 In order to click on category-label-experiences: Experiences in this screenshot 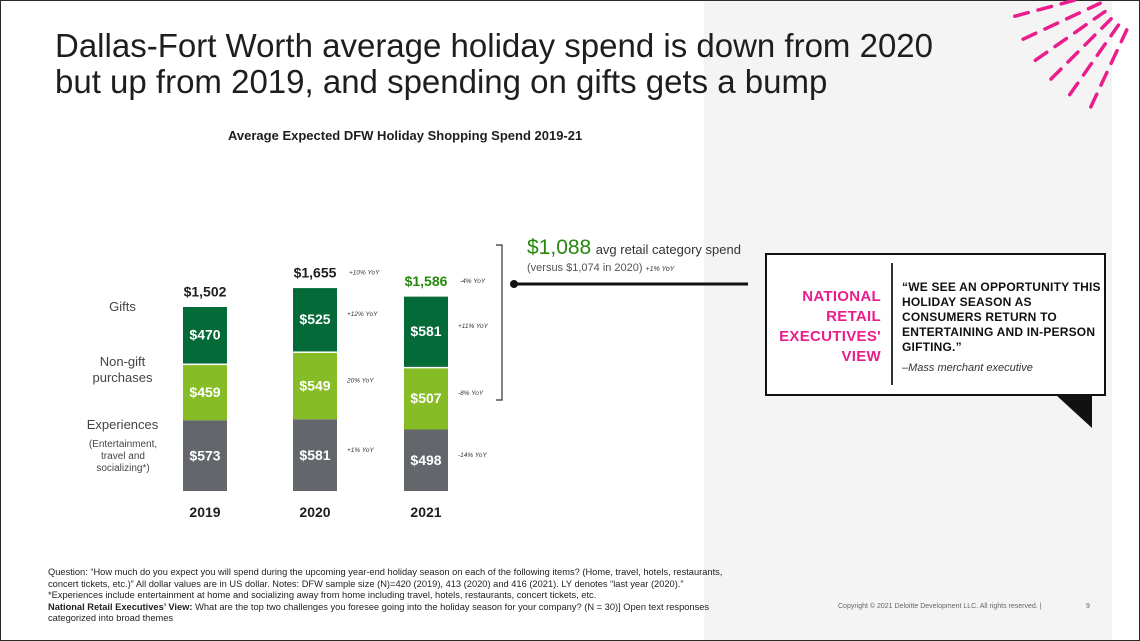, I will do `click(122, 424)`.